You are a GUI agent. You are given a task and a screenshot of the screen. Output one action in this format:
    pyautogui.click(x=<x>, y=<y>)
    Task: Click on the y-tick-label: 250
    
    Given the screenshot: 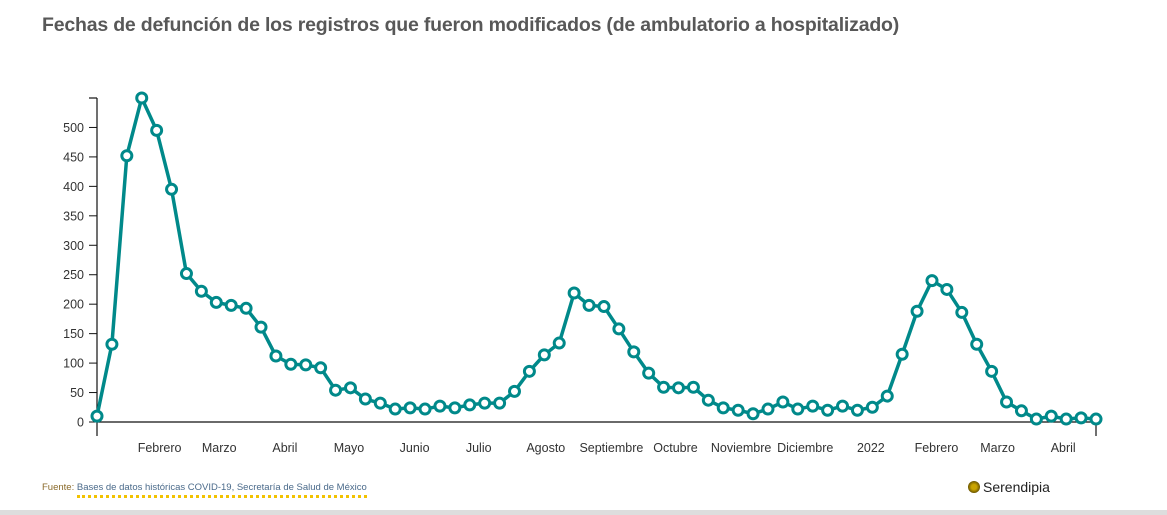 What is the action you would take?
    pyautogui.click(x=73, y=275)
    